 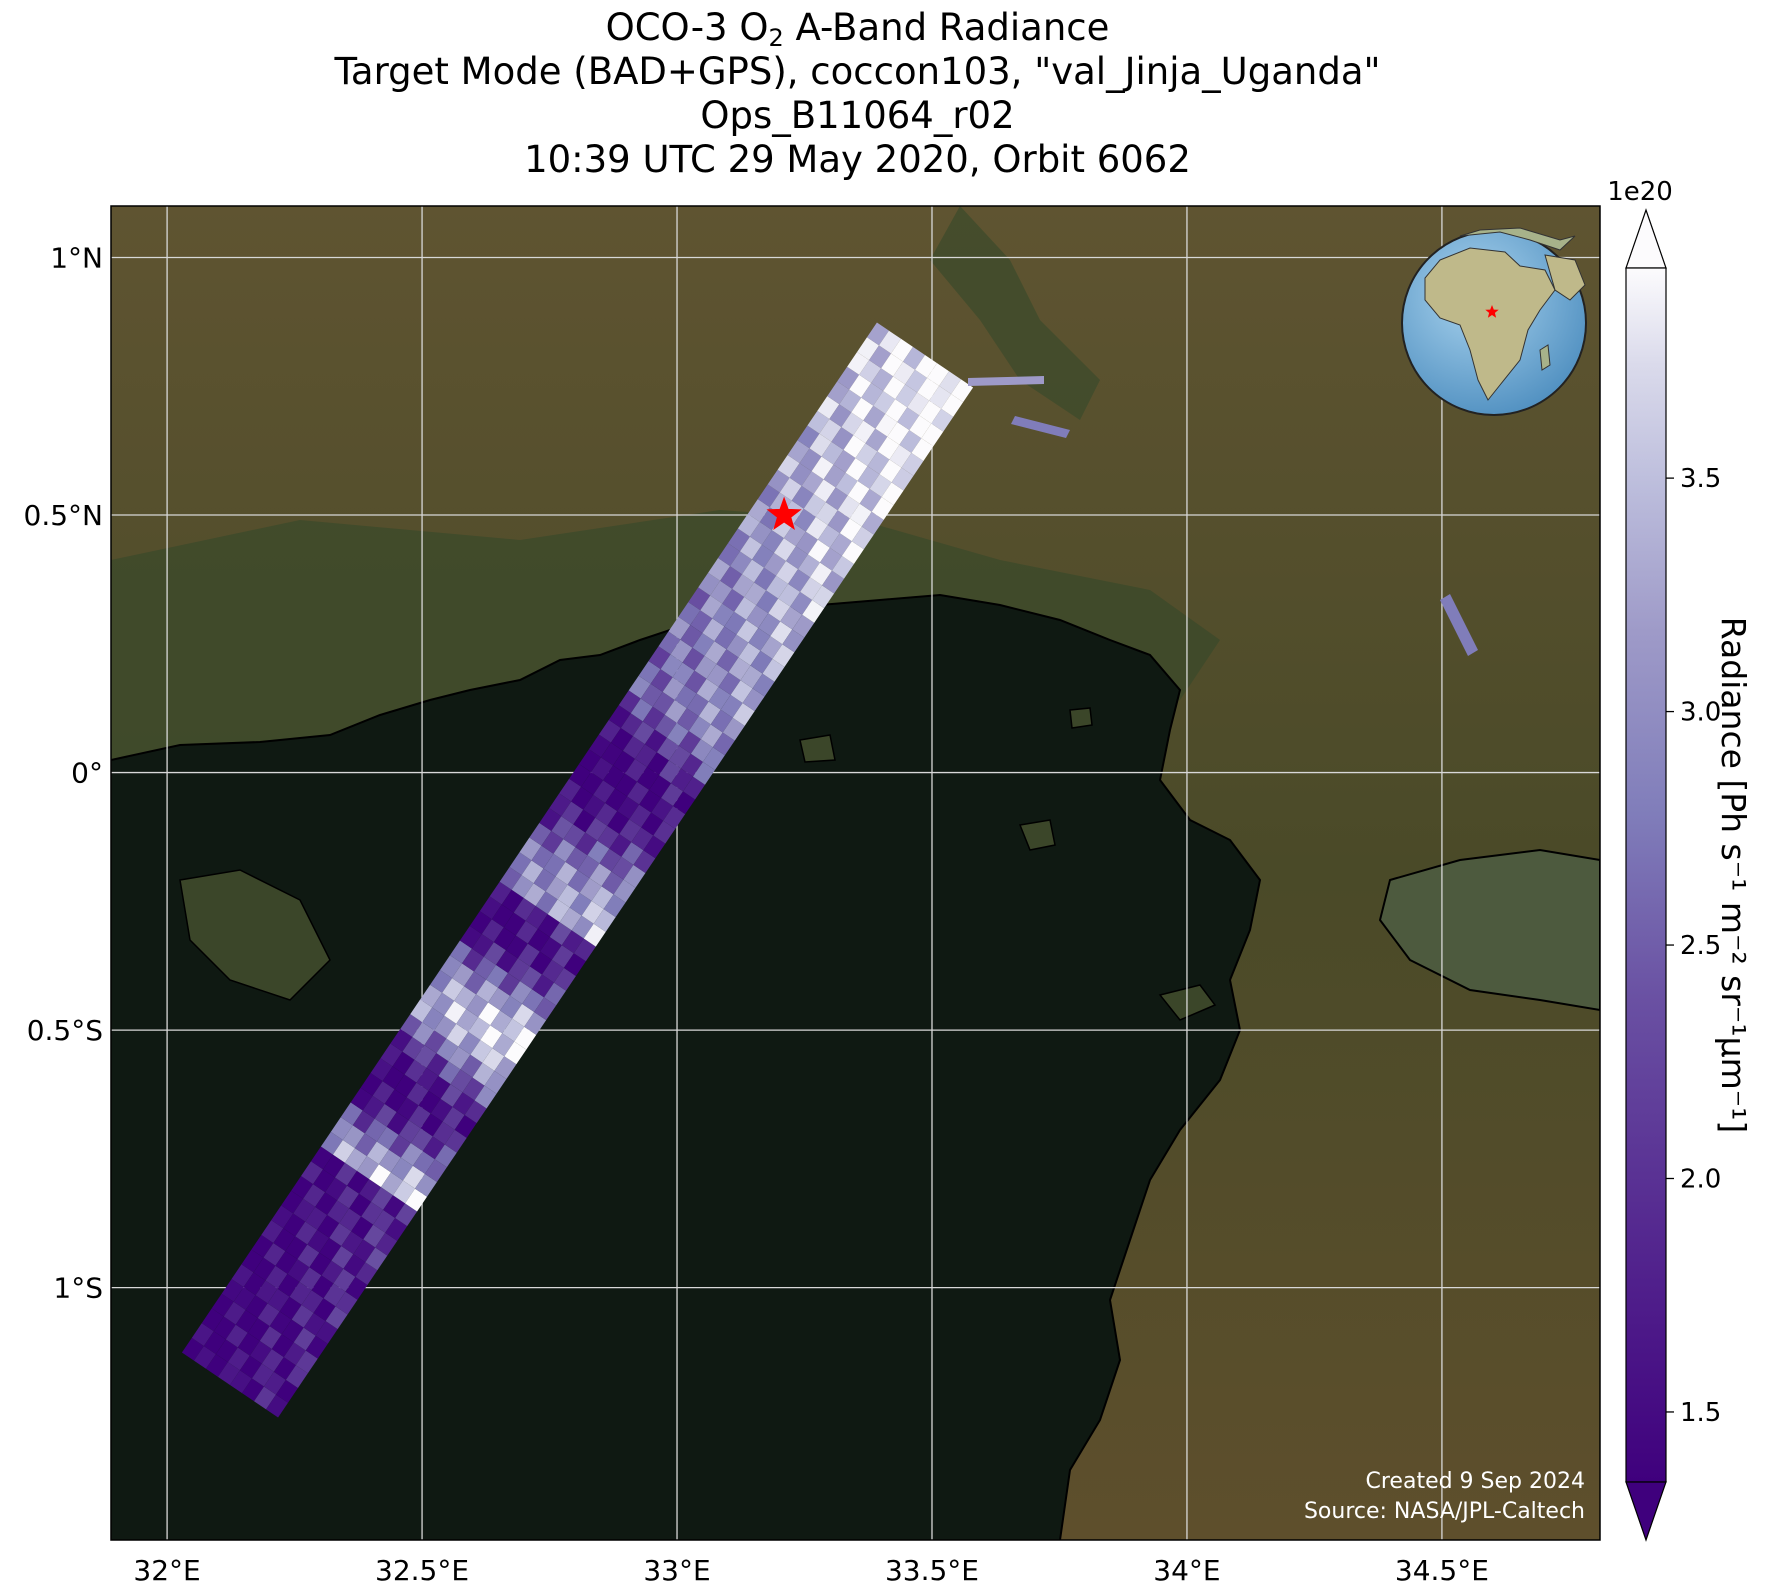 I want to click on title-line-4: 10:39 UTC 29 May 2020, Orbit 6062, so click(x=857, y=159).